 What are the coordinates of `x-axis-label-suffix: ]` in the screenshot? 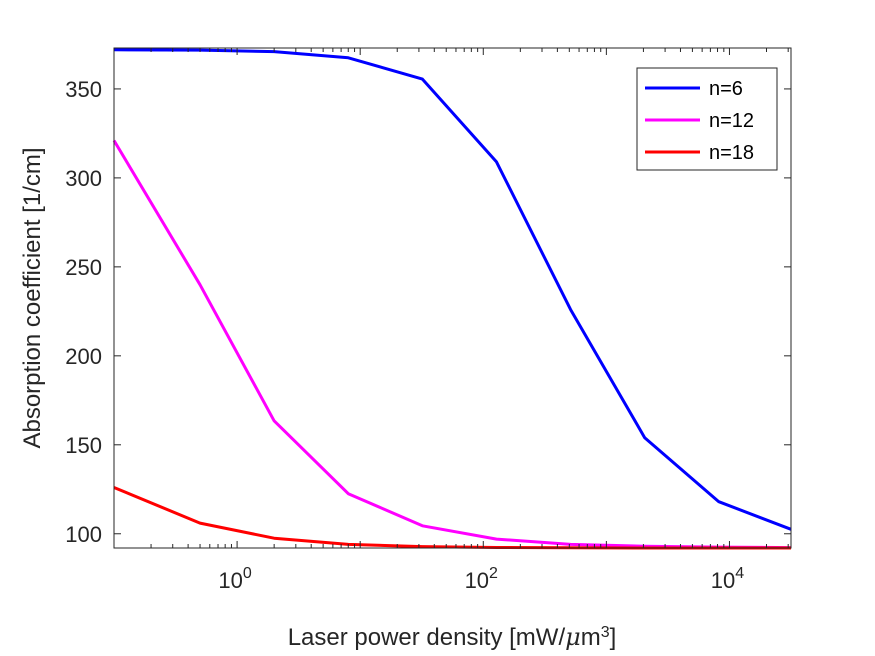 It's located at (613, 637).